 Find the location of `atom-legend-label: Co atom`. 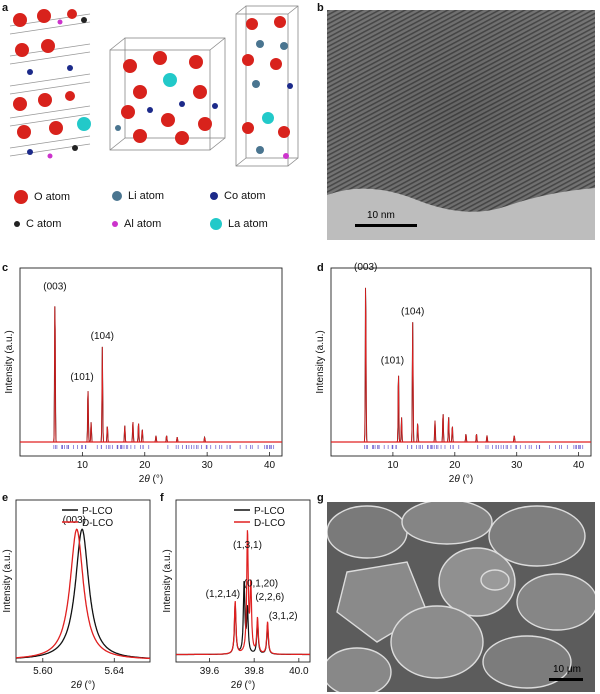

atom-legend-label: Co atom is located at coordinates (245, 196).